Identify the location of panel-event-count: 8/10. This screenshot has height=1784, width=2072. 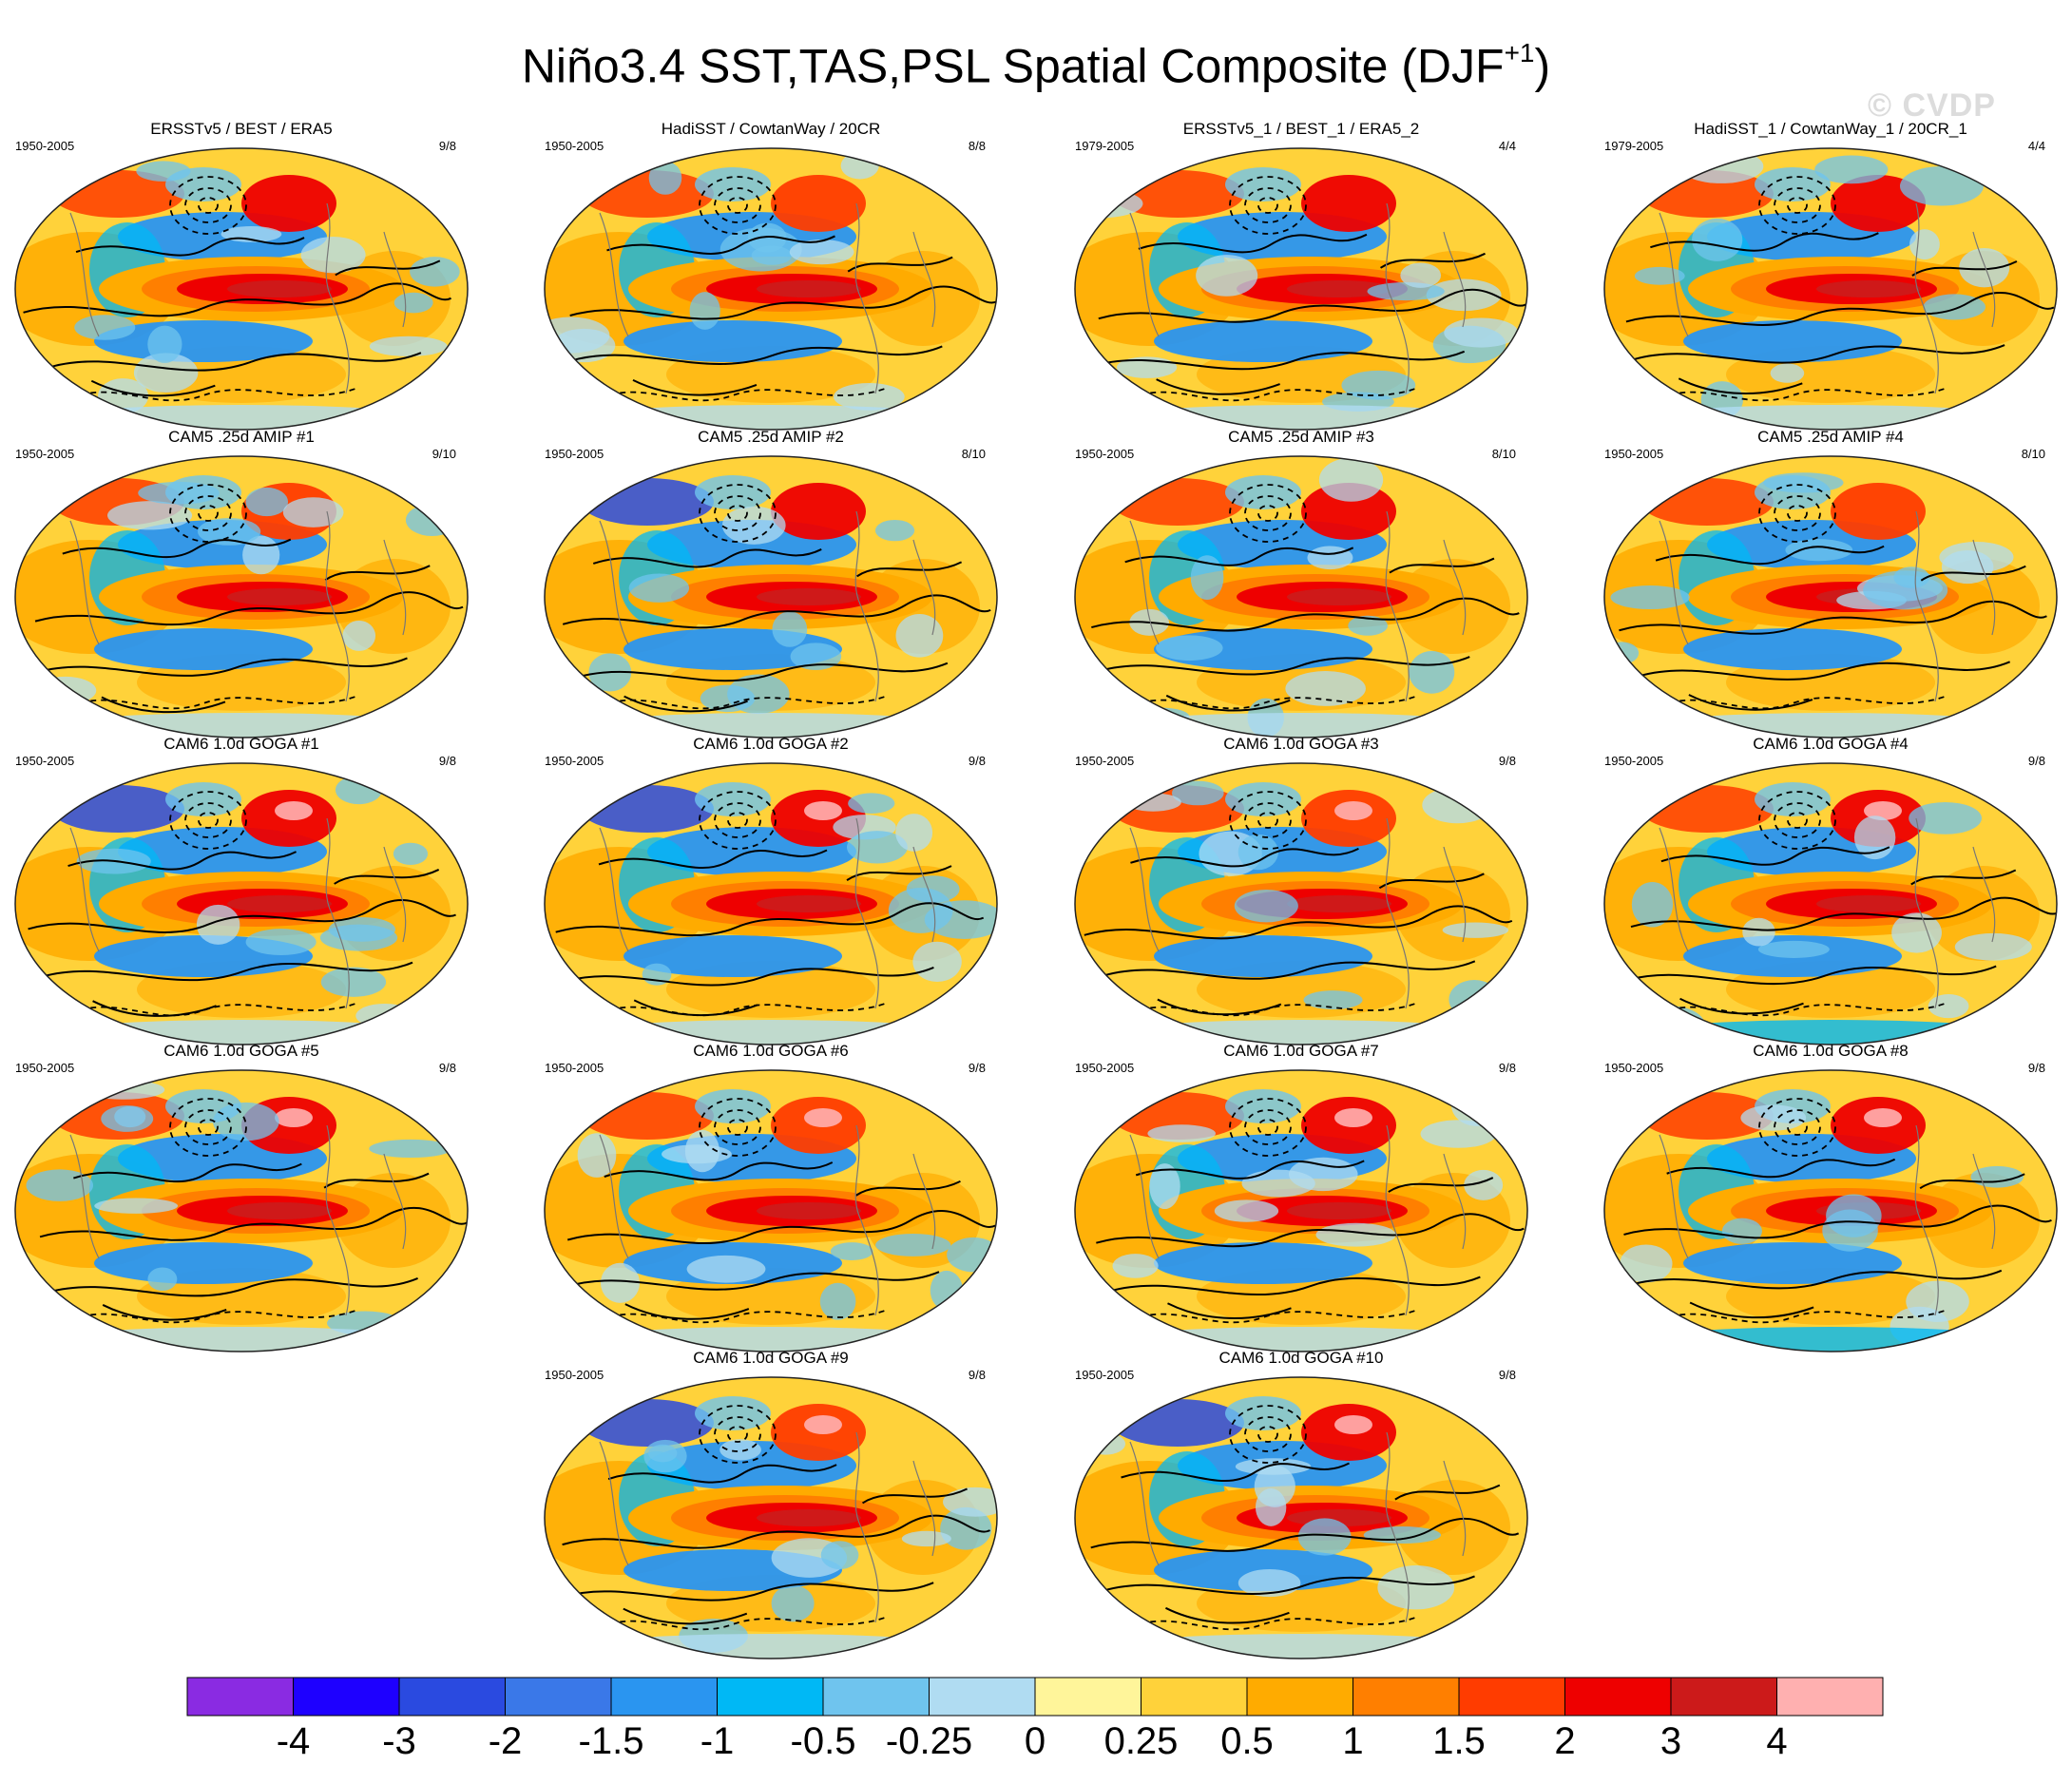
(974, 454).